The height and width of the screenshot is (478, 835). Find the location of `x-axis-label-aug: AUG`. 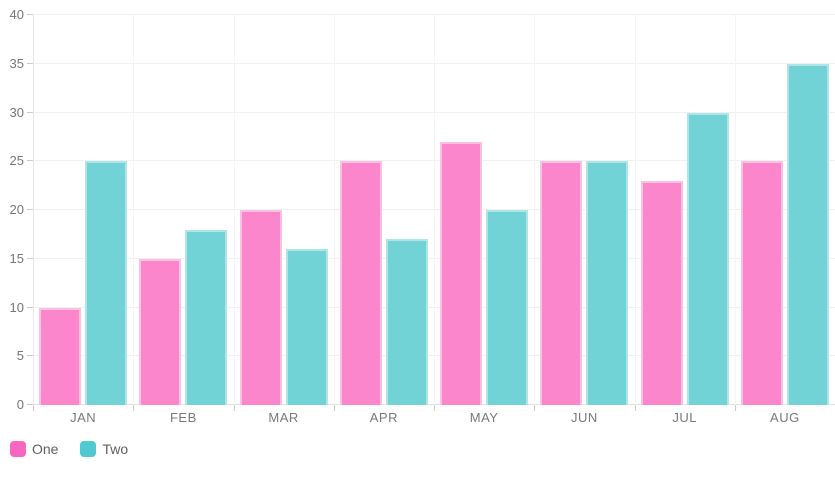

x-axis-label-aug: AUG is located at coordinates (785, 417).